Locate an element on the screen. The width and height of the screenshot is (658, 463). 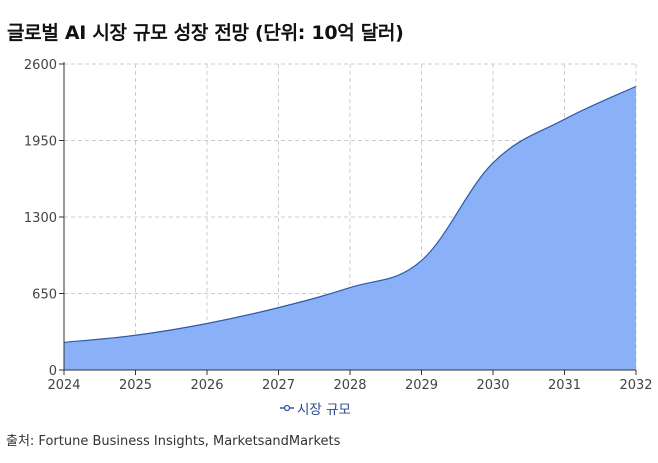
legend-label: 시장 규모 is located at coordinates (324, 410).